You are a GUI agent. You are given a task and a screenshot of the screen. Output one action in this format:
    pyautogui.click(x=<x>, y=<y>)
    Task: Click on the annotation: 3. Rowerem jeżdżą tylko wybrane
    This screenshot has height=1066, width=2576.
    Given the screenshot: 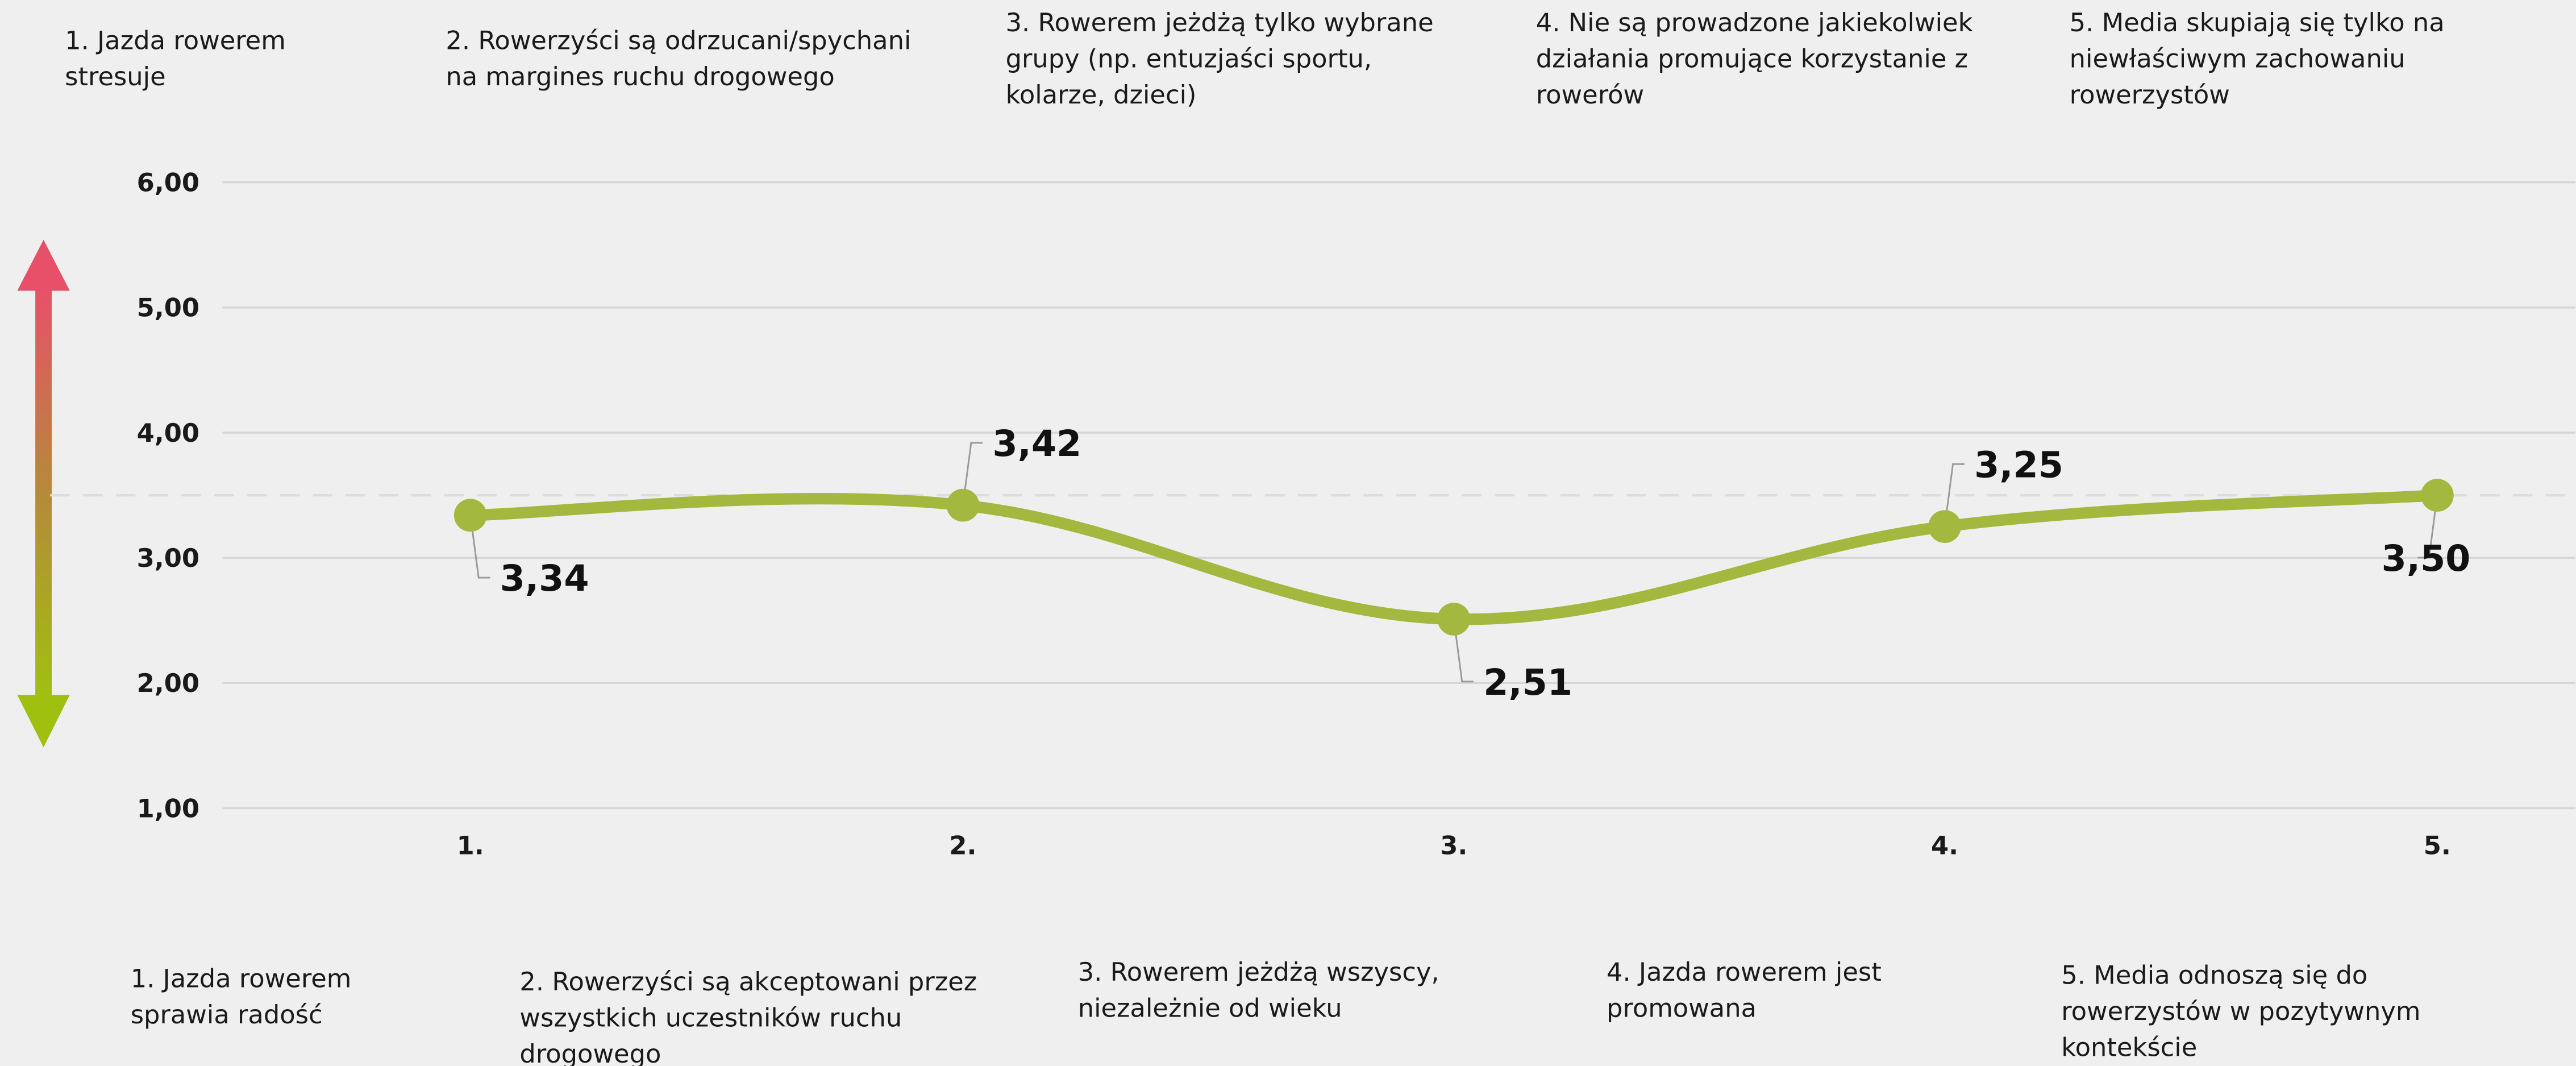 What is the action you would take?
    pyautogui.click(x=1220, y=22)
    